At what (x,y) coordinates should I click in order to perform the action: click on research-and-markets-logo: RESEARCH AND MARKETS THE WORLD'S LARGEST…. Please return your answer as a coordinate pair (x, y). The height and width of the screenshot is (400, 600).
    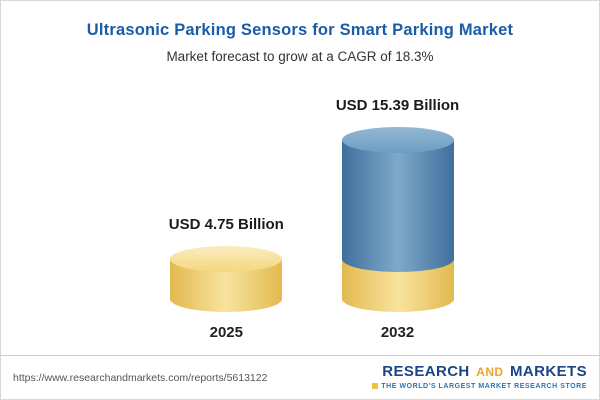
    Looking at the image, I should click on (479, 377).